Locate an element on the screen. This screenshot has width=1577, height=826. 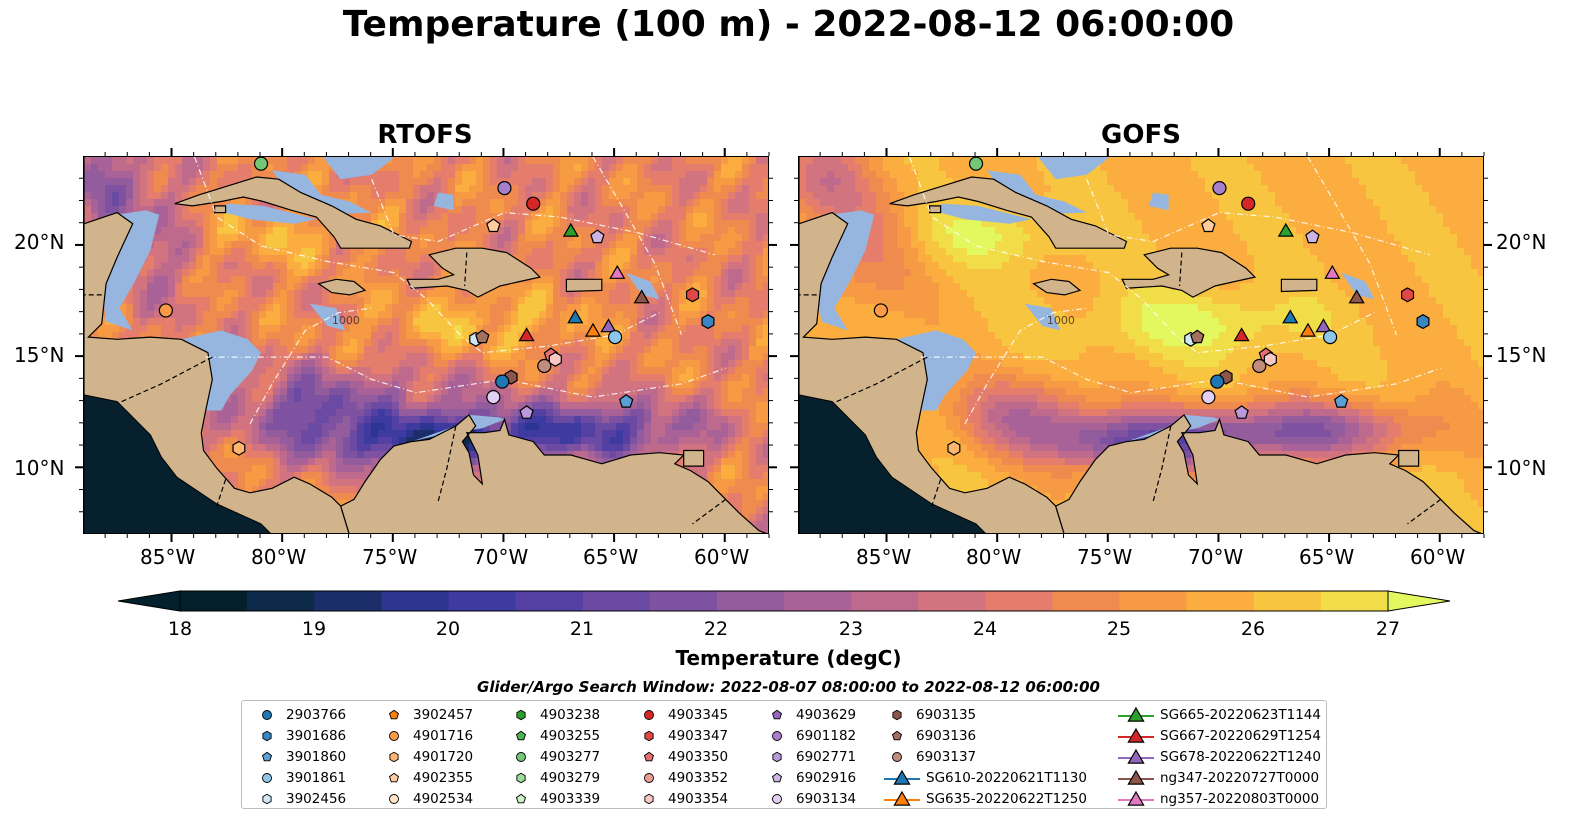
legend-label: ng347-20220727T0000 is located at coordinates (1240, 777).